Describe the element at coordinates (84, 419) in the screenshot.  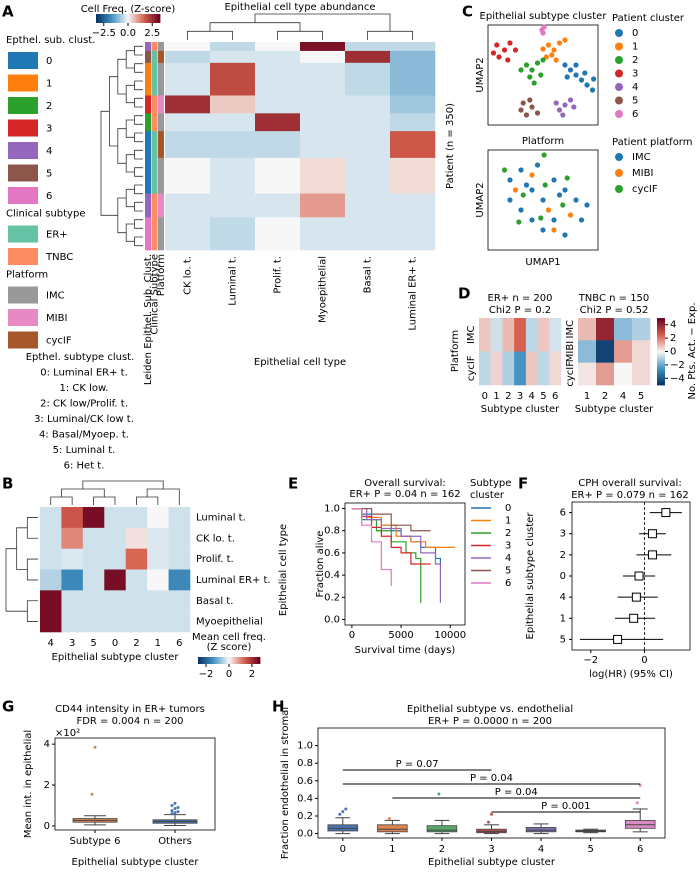
I see `legend-label: 3: Luminal/CK low t.` at that location.